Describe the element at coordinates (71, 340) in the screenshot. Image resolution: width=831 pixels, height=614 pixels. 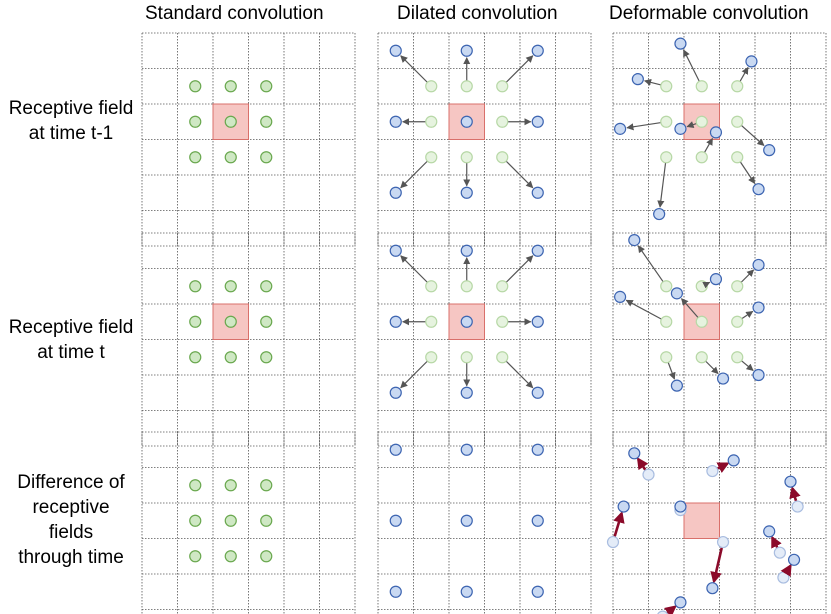
I see `row-label-time-t: Receptive field at time t` at that location.